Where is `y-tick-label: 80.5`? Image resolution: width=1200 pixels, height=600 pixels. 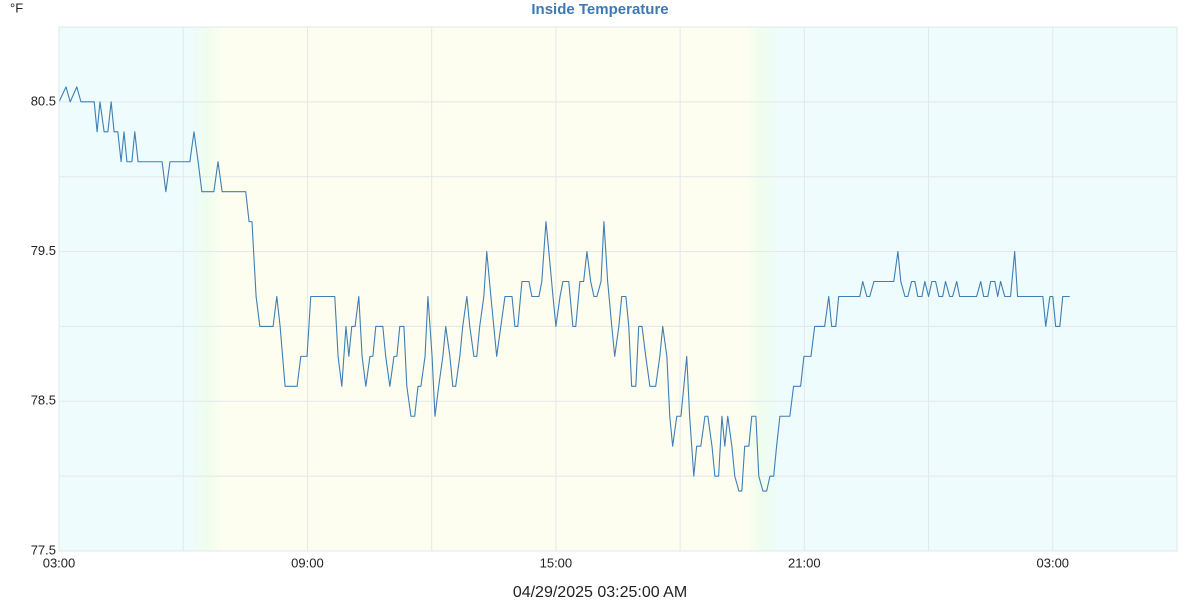 y-tick-label: 80.5 is located at coordinates (43, 100).